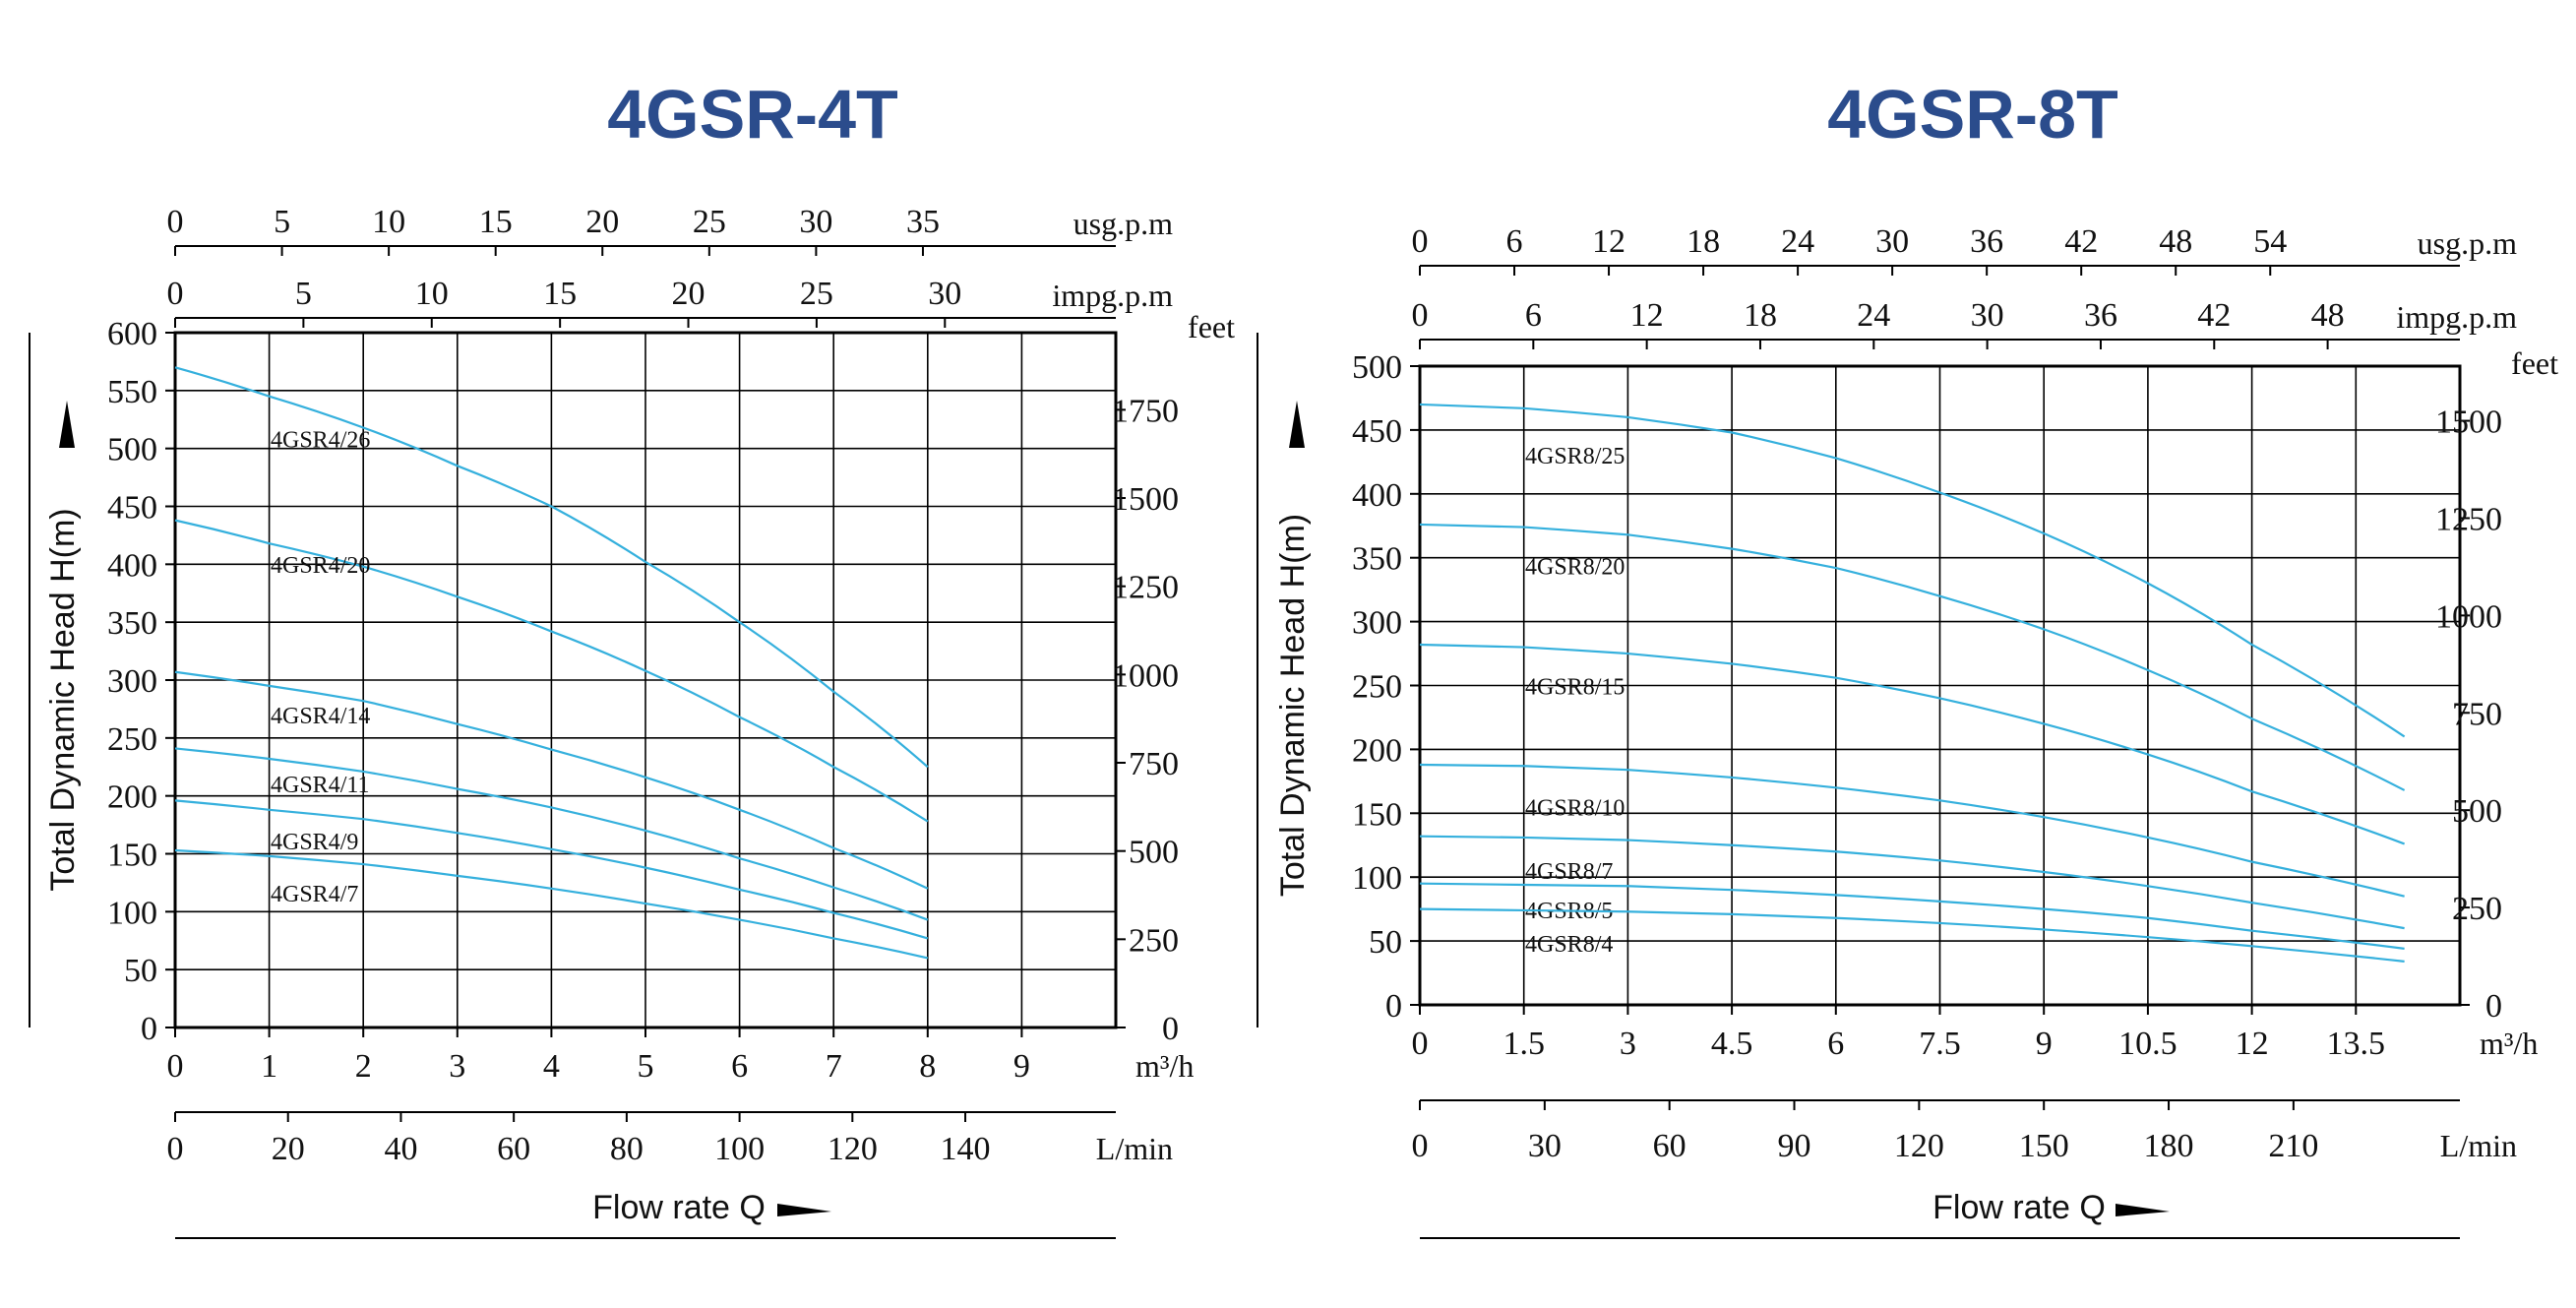 This screenshot has width=2576, height=1308. Describe the element at coordinates (457, 1066) in the screenshot. I see `x-tick-label: 3` at that location.